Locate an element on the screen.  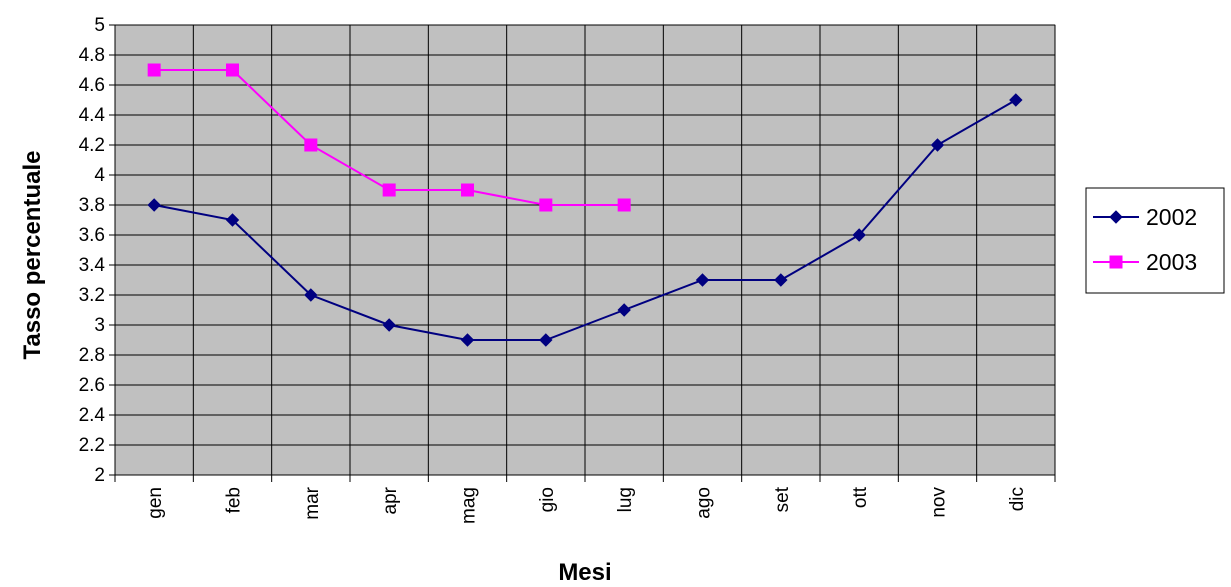
legend: 2002 2003 is located at coordinates (1155, 240).